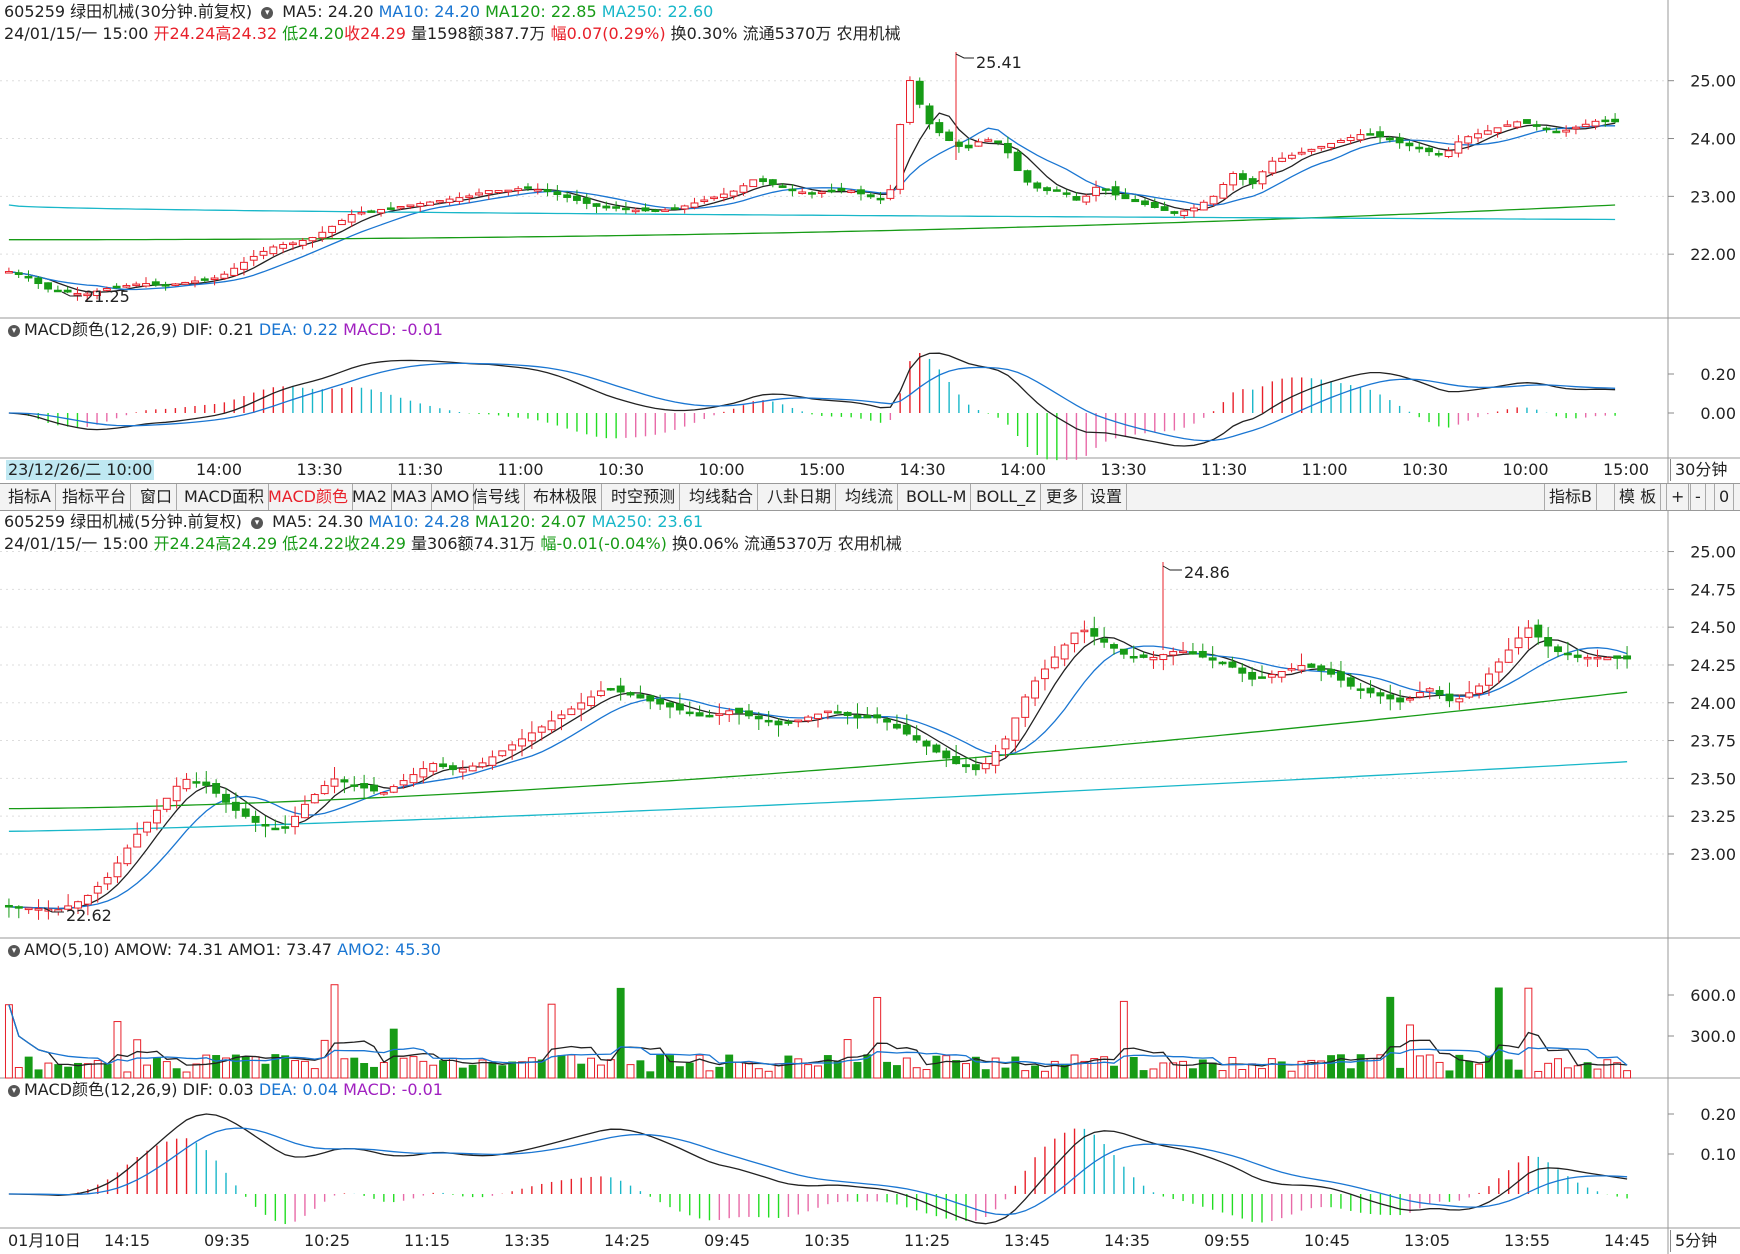  I want to click on top-macd-dea: DEA: 0.22, so click(298, 329).